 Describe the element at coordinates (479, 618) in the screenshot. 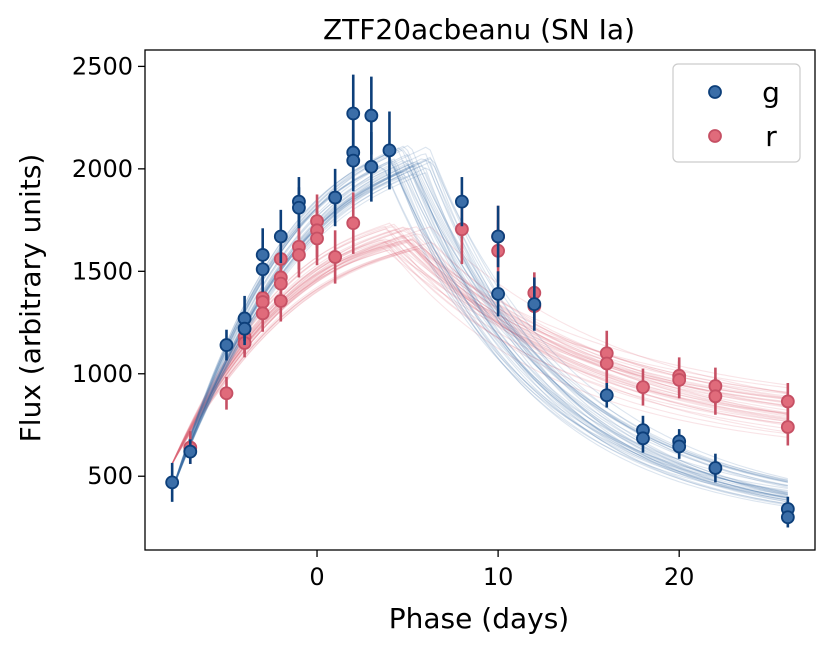

I see `x-axis-label: Phase (days)` at that location.